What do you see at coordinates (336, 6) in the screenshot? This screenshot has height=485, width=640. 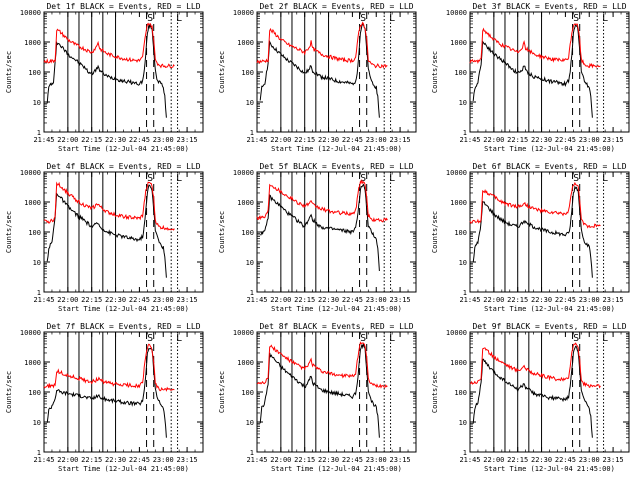 I see `panel-title: Det 2f BLACK = Events, RED = LLD` at bounding box center [336, 6].